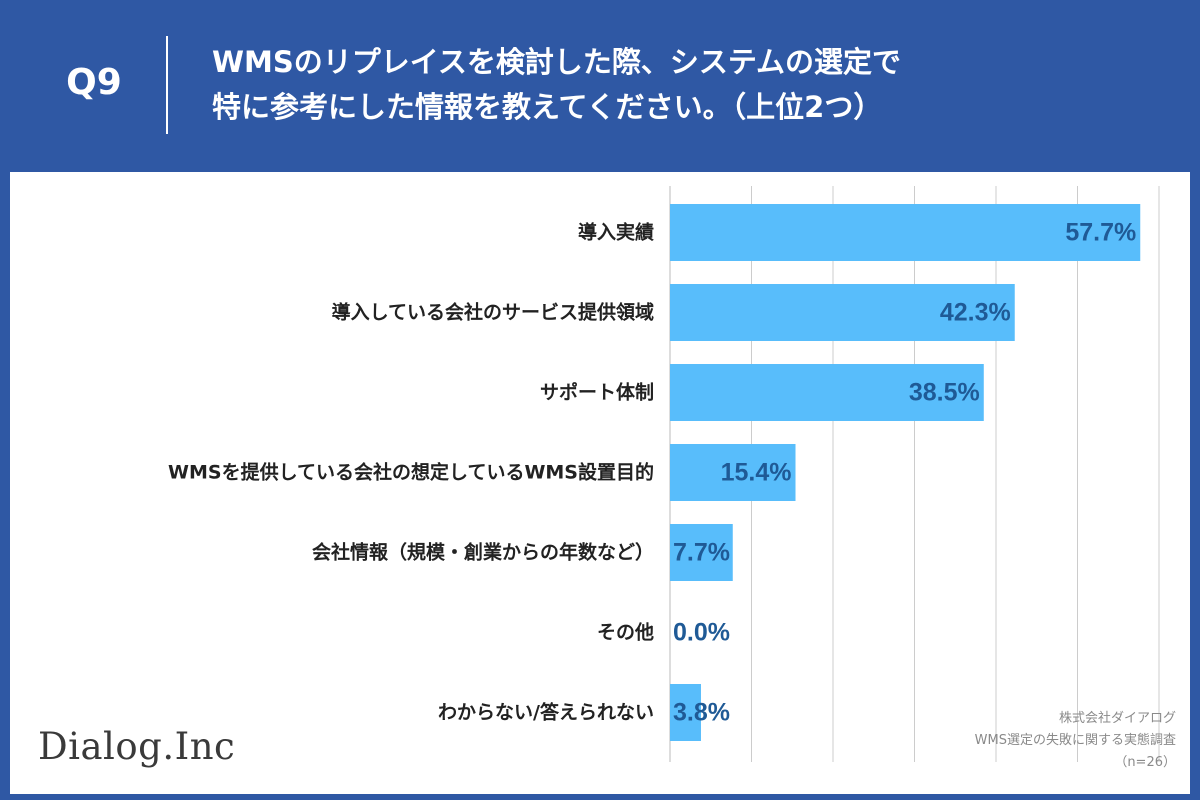 Image resolution: width=1200 pixels, height=800 pixels. What do you see at coordinates (975, 313) in the screenshot?
I see `value-label: 42.3%` at bounding box center [975, 313].